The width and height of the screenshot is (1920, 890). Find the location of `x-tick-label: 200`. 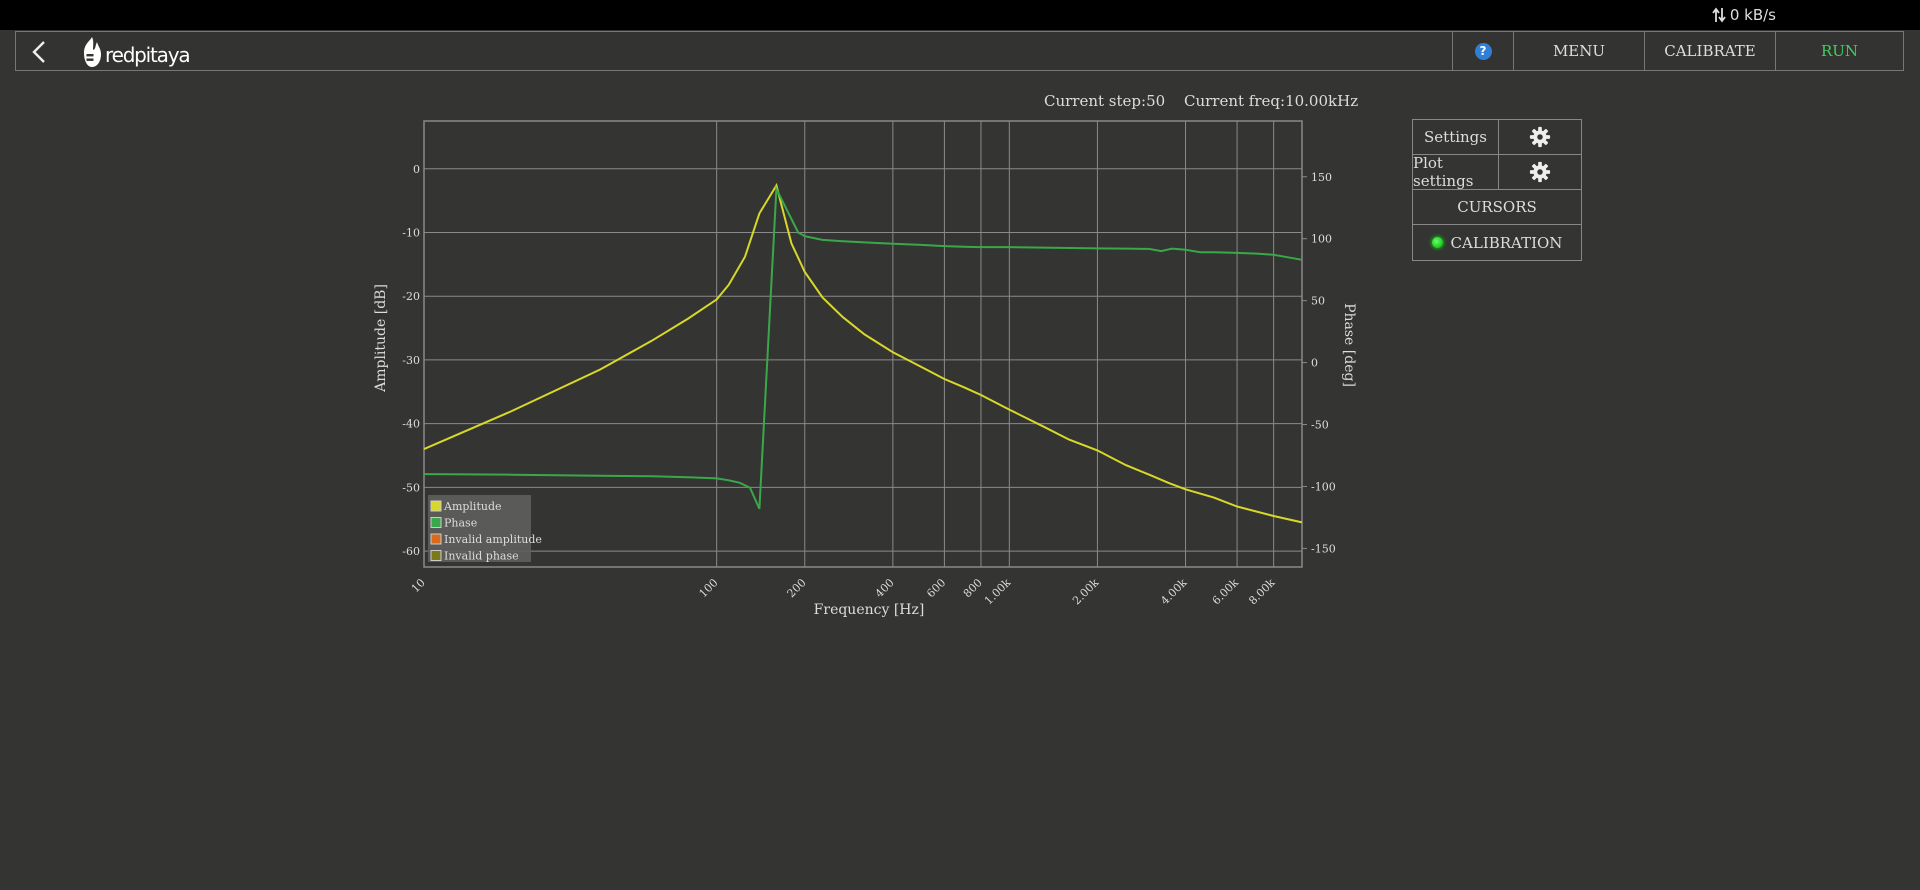

x-tick-label: 200 is located at coordinates (797, 588).